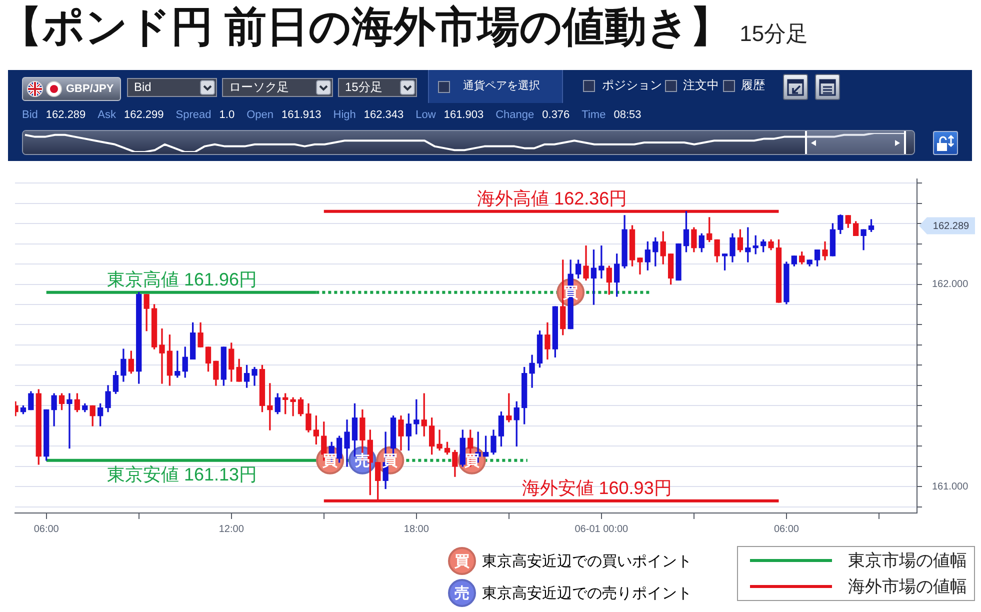 The height and width of the screenshot is (612, 981). Describe the element at coordinates (907, 587) in the screenshot. I see `legend-label: 海外市場の値幅` at that location.